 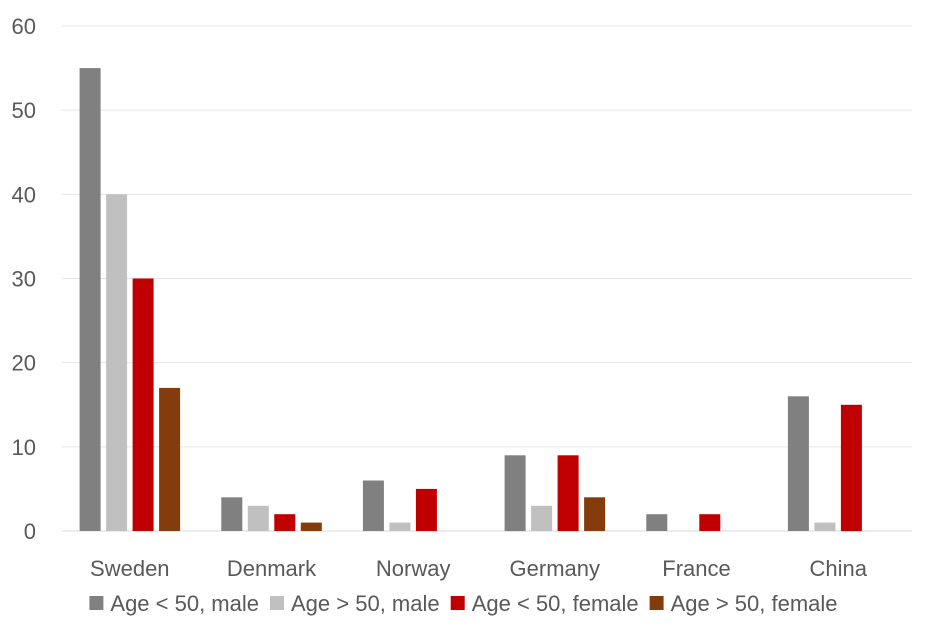 I want to click on x-category-label: China, so click(x=838, y=568).